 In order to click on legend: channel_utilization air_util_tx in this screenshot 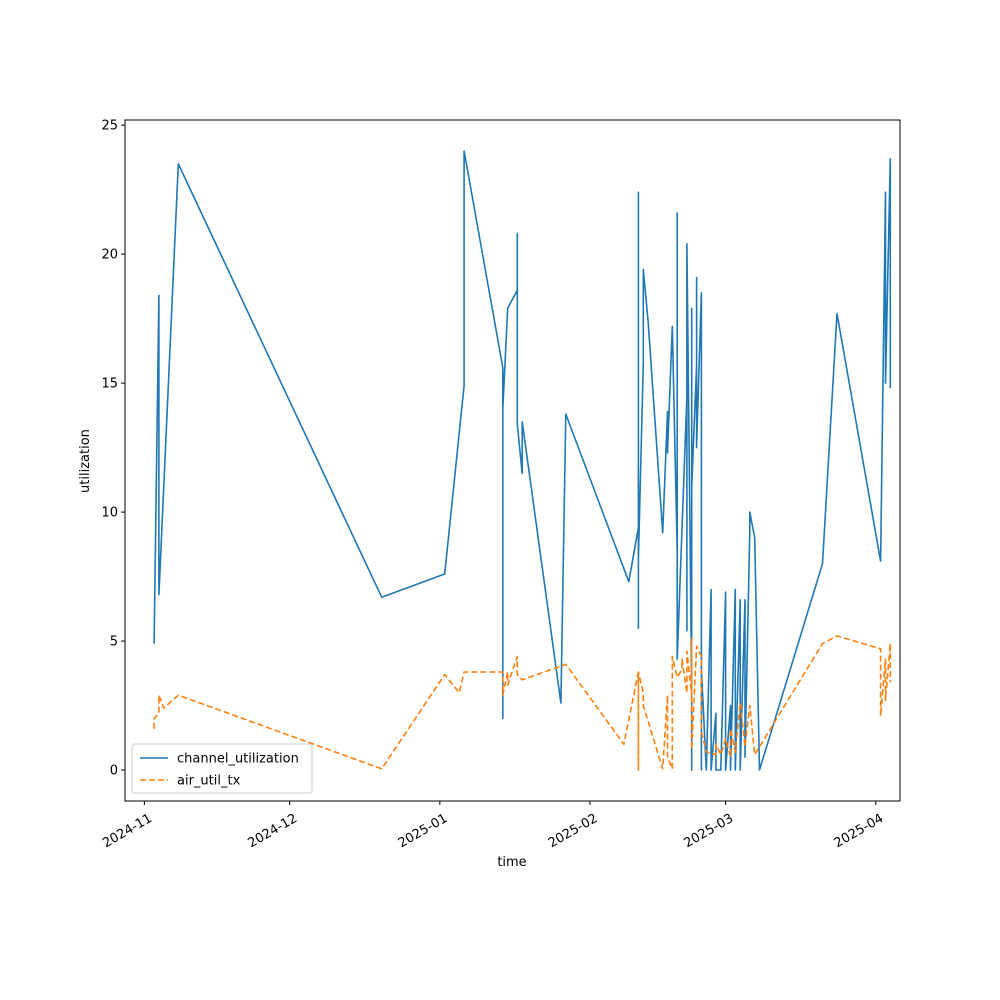, I will do `click(222, 768)`.